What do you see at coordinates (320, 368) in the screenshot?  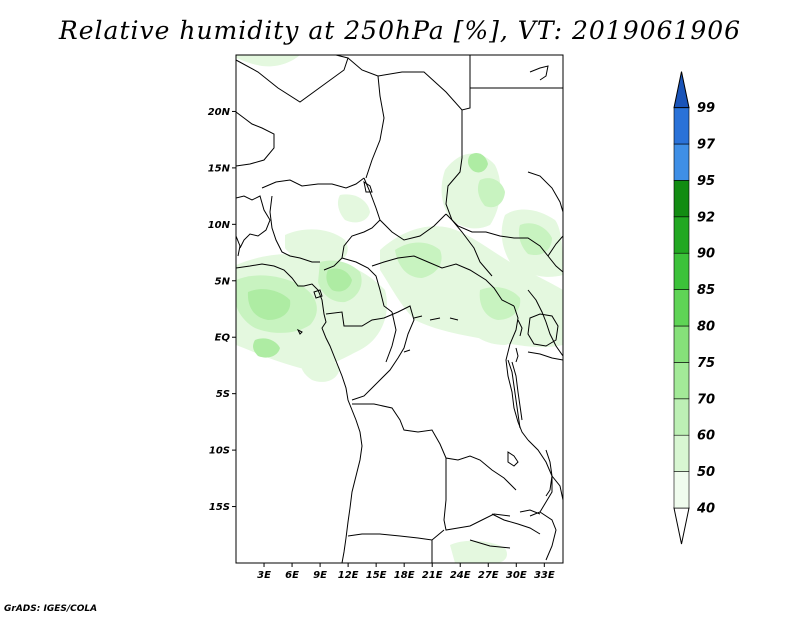 I see `humidity-region-congo-coast` at bounding box center [320, 368].